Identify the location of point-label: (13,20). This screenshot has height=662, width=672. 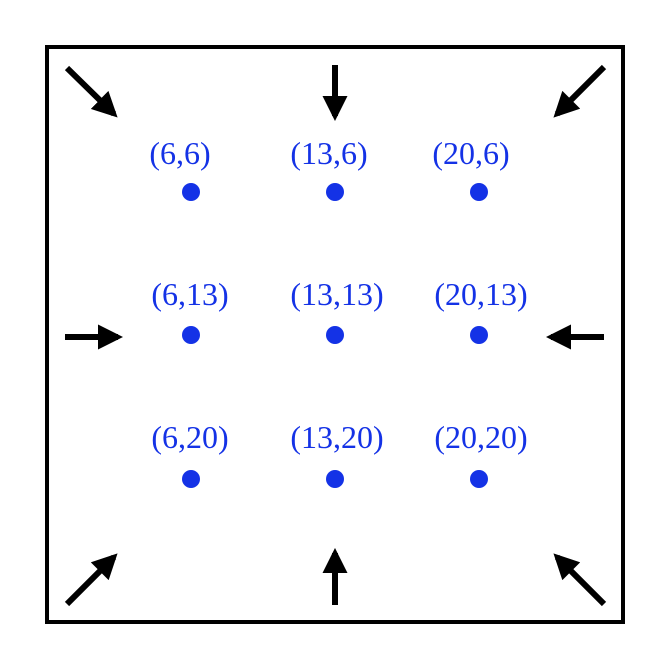
(336, 437).